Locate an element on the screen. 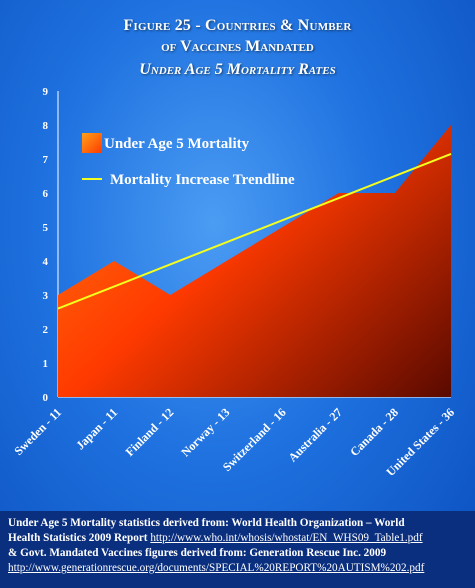 This screenshot has height=588, width=475. y-tick-label: 1 is located at coordinates (46, 364).